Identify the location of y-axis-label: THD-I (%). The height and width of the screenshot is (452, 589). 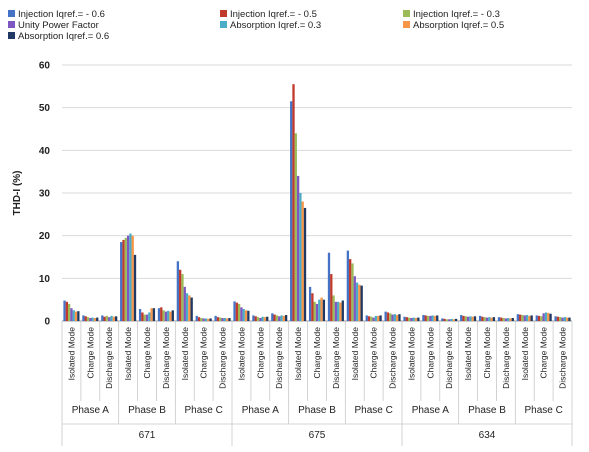
(17, 193).